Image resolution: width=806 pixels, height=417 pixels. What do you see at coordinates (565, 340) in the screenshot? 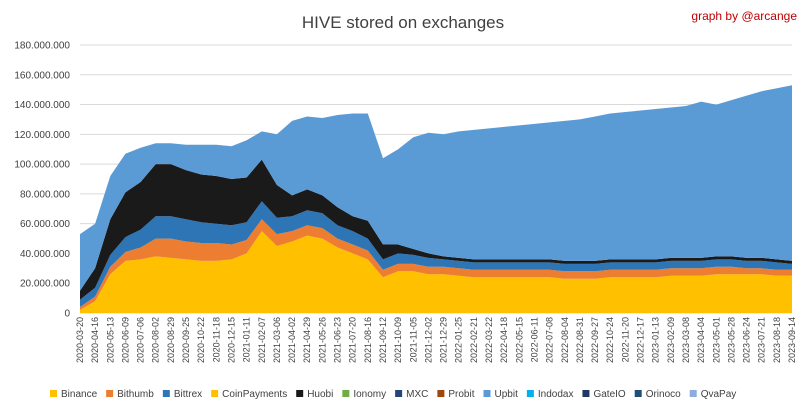
I see `x-tick-label: 2022-08-04` at bounding box center [565, 340].